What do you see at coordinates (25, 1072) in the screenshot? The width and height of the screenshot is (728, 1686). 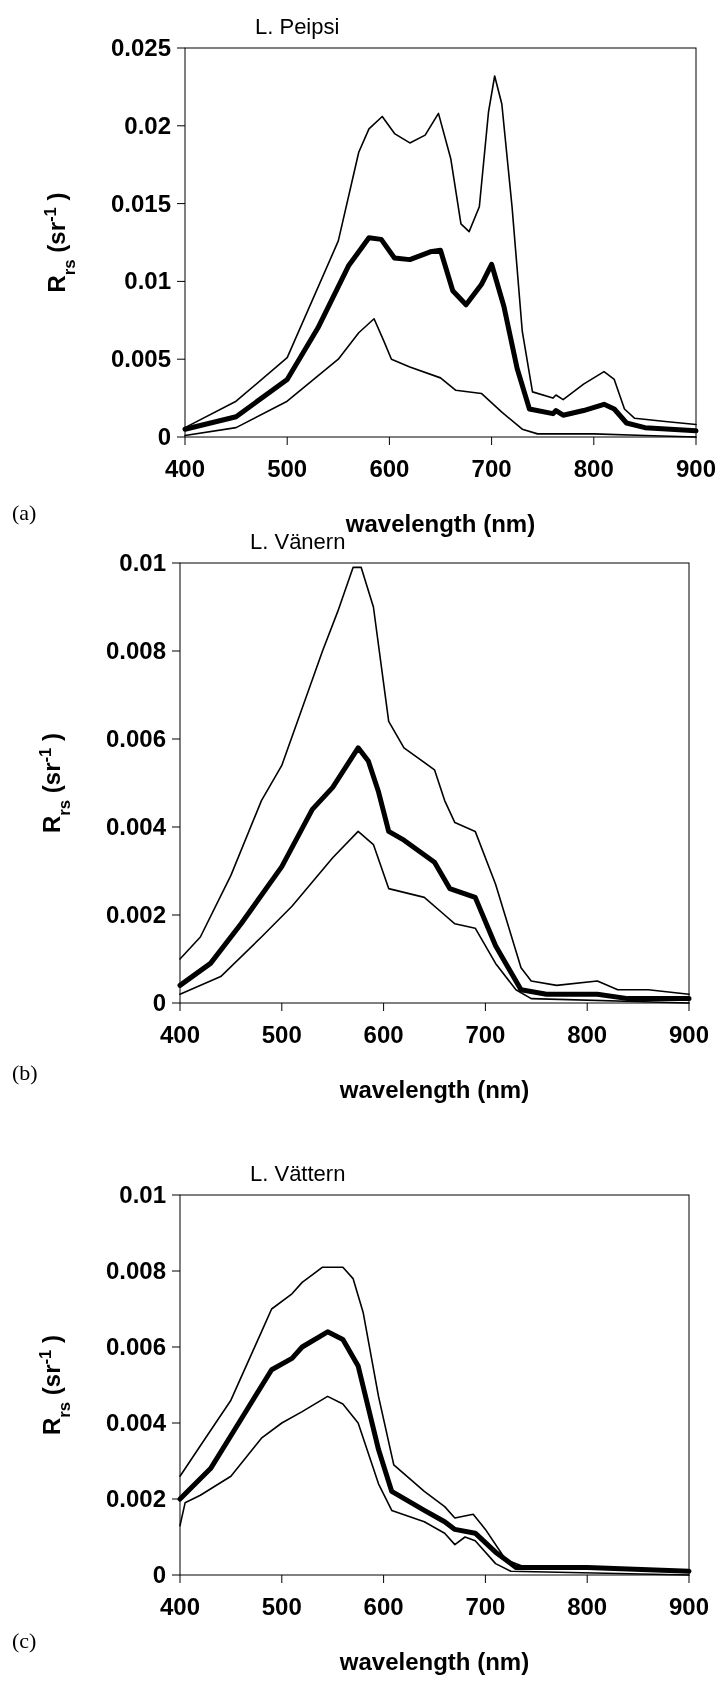 I see `text: (b)` at bounding box center [25, 1072].